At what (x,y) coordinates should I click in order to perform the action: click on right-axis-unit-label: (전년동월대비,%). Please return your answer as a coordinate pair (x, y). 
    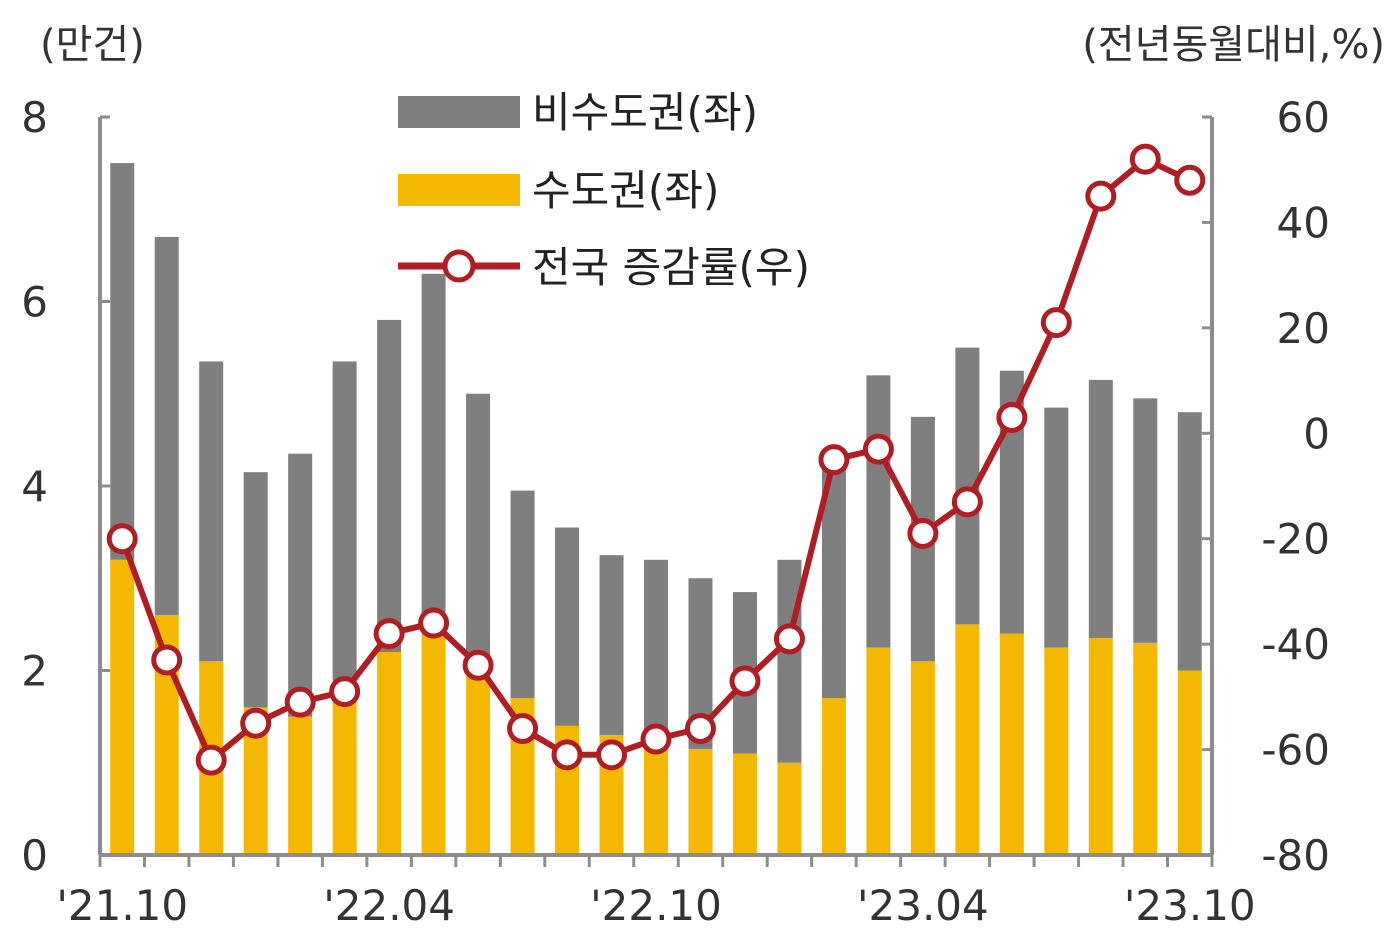
    Looking at the image, I should click on (1233, 45).